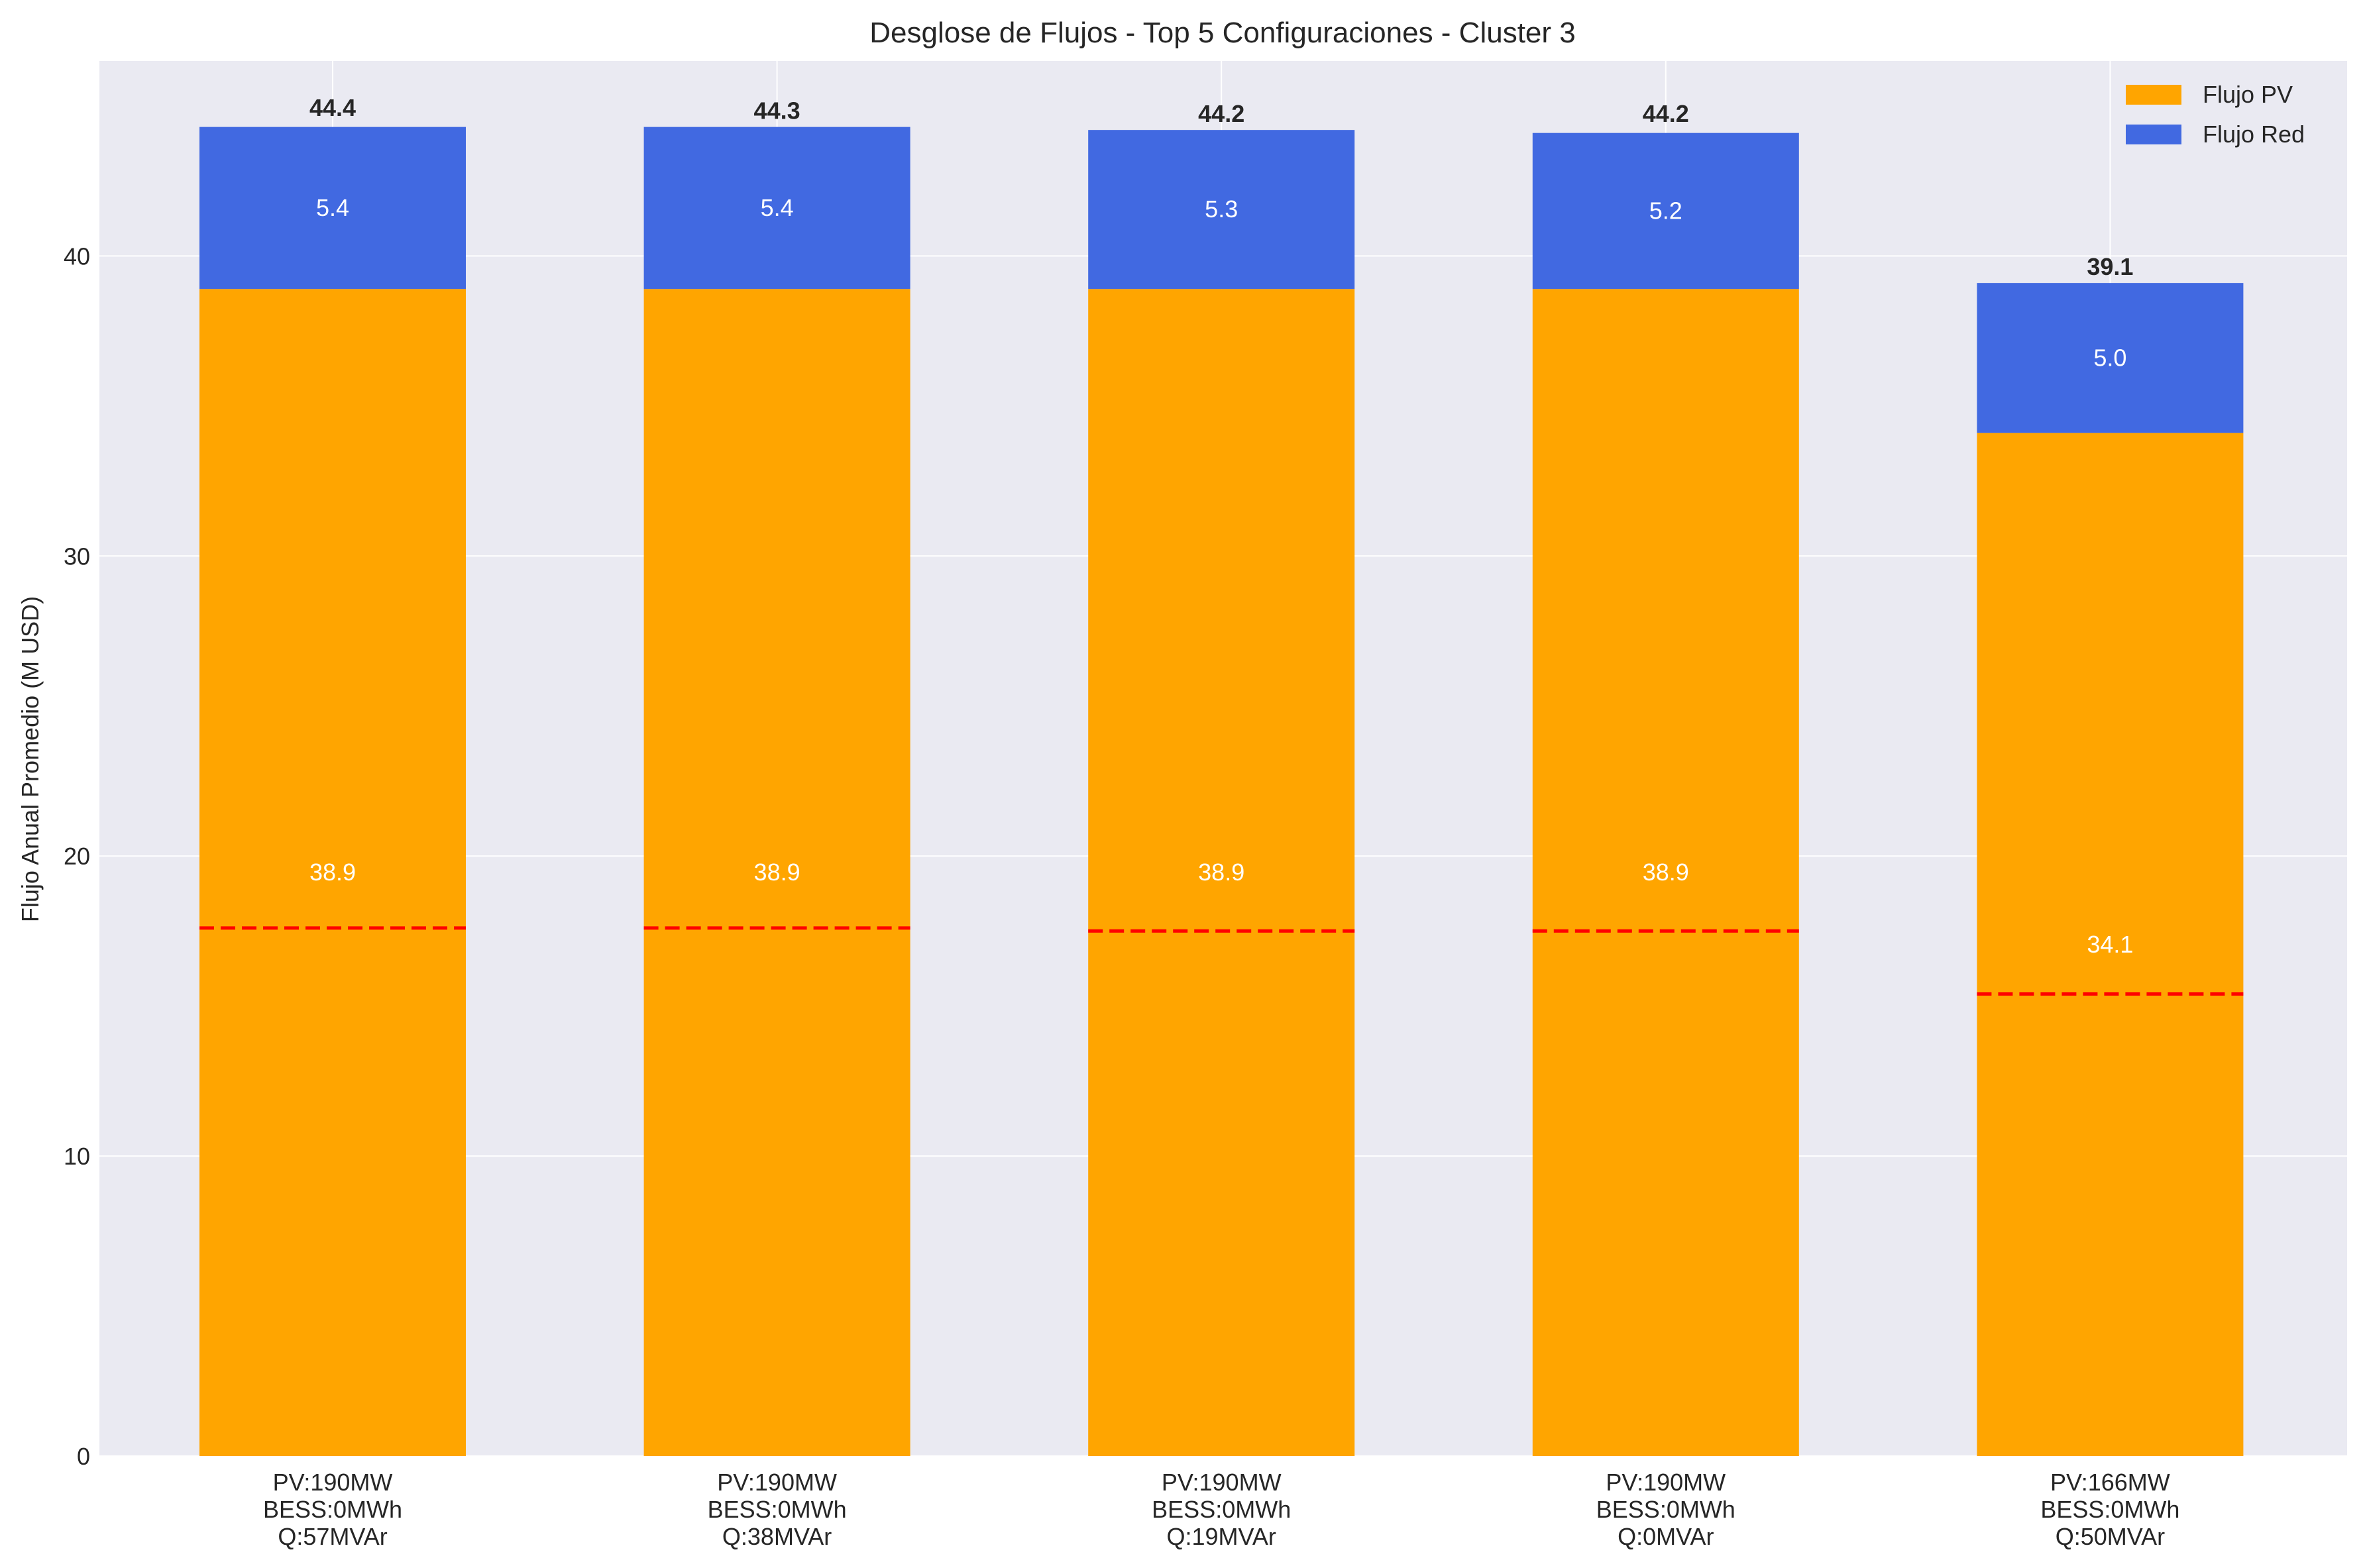  Describe the element at coordinates (83, 1456) in the screenshot. I see `y-tick-label: 0` at that location.